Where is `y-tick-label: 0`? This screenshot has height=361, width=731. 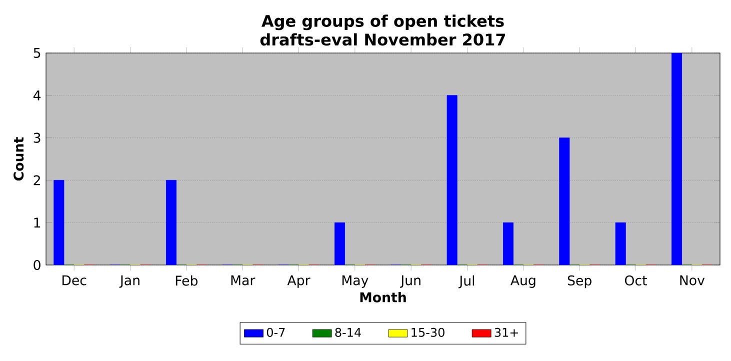
y-tick-label: 0 is located at coordinates (37, 265).